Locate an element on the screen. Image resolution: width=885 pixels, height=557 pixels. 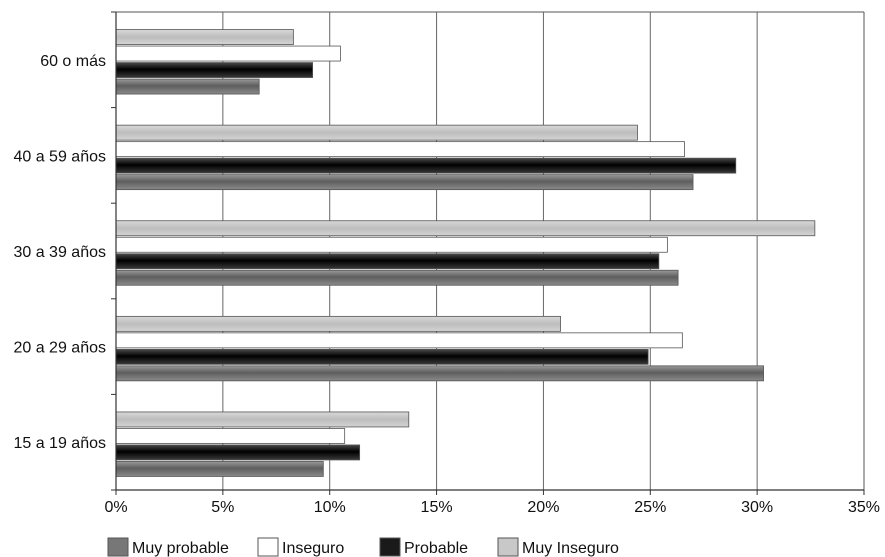
legend-item-probable: Probable is located at coordinates (423, 547).